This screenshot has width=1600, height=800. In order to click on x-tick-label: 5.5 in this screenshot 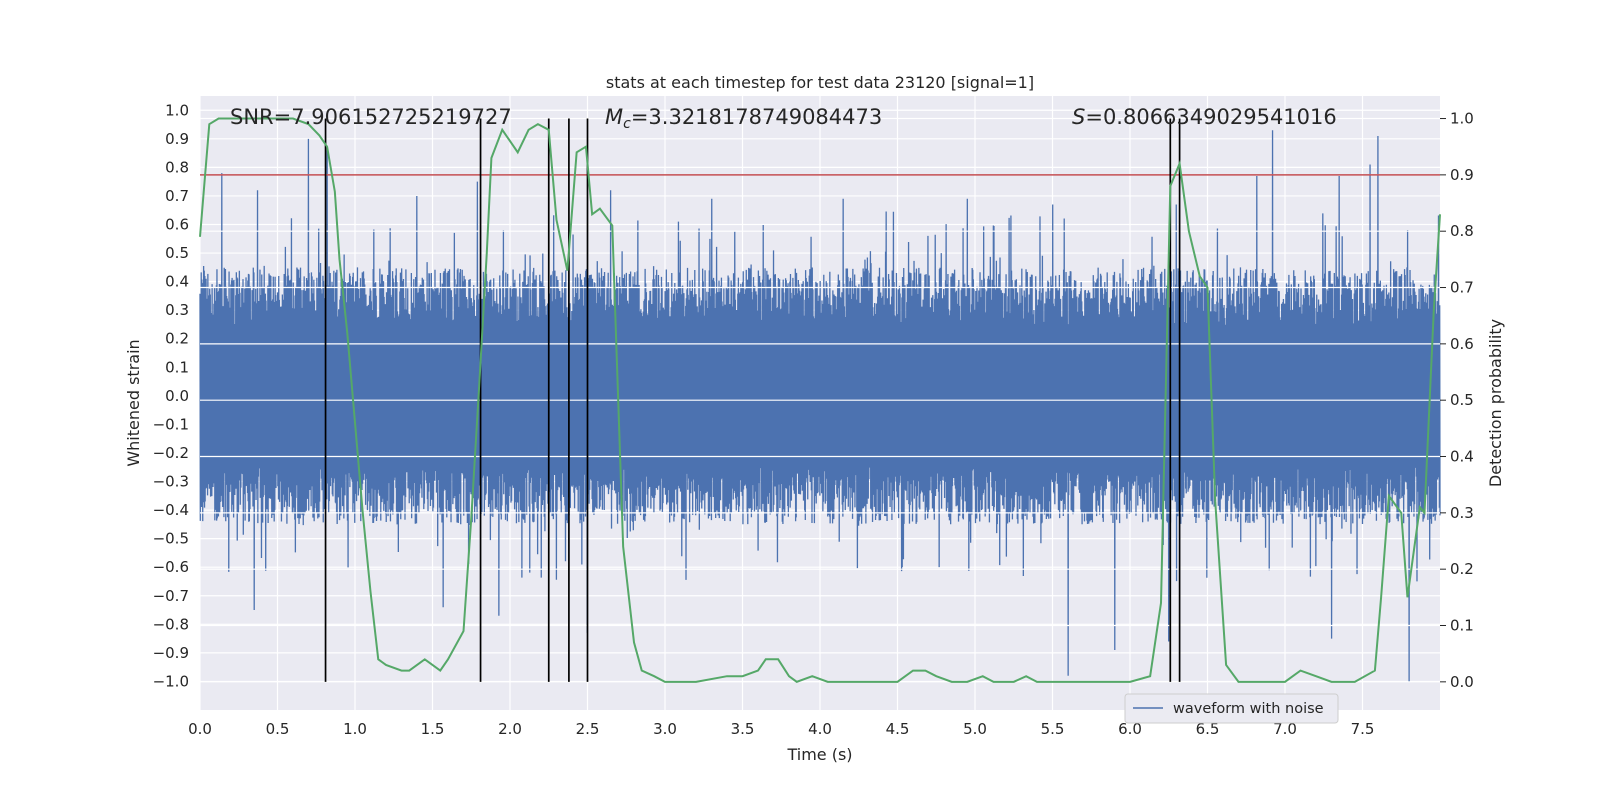, I will do `click(1053, 729)`.